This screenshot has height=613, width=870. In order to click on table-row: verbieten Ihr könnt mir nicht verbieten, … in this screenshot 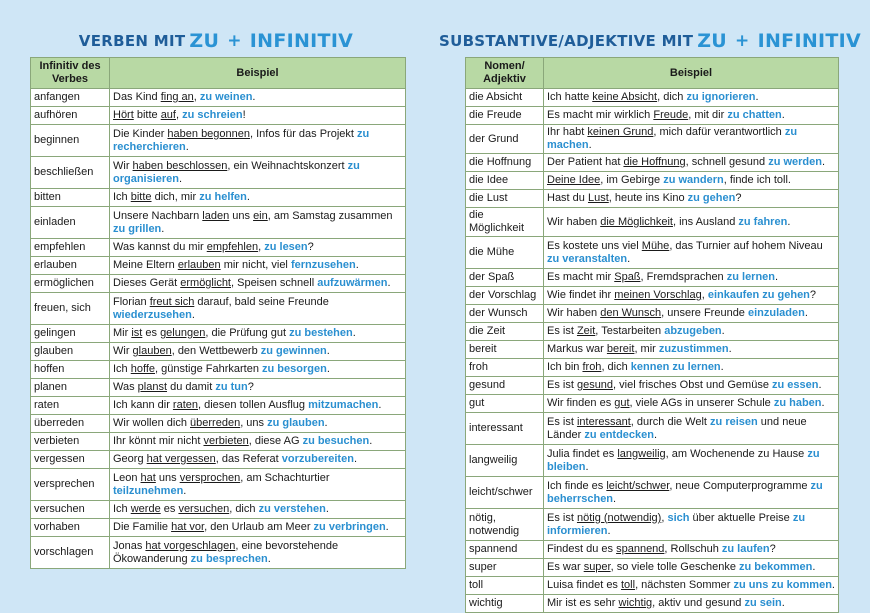, I will do `click(218, 441)`.